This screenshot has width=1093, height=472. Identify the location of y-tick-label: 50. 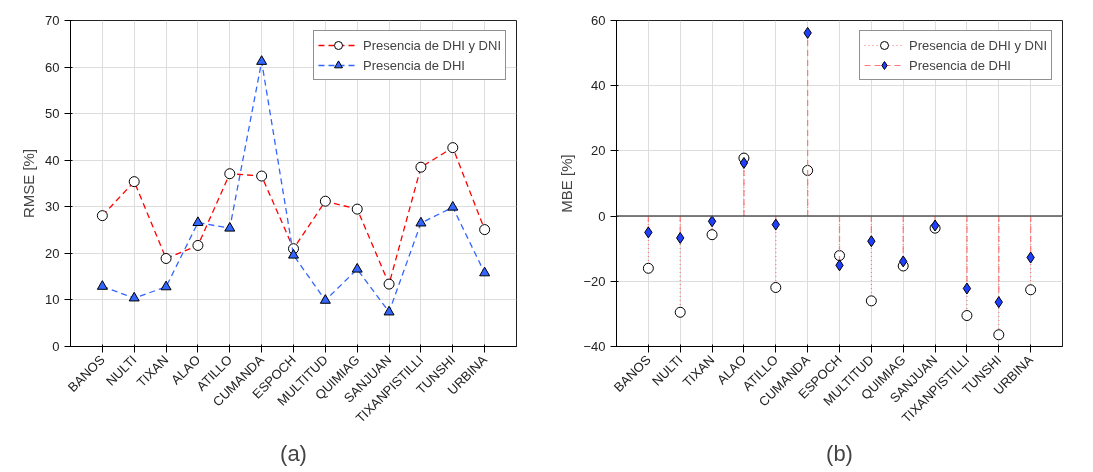
(52, 114).